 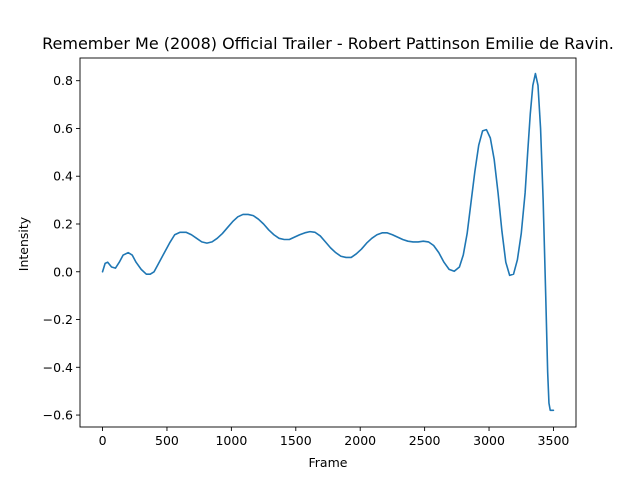 What do you see at coordinates (61, 248) in the screenshot?
I see `y-axis: −0.6 −0.4 −0.2 0.0 0.2 0.4 0.6 0.8` at bounding box center [61, 248].